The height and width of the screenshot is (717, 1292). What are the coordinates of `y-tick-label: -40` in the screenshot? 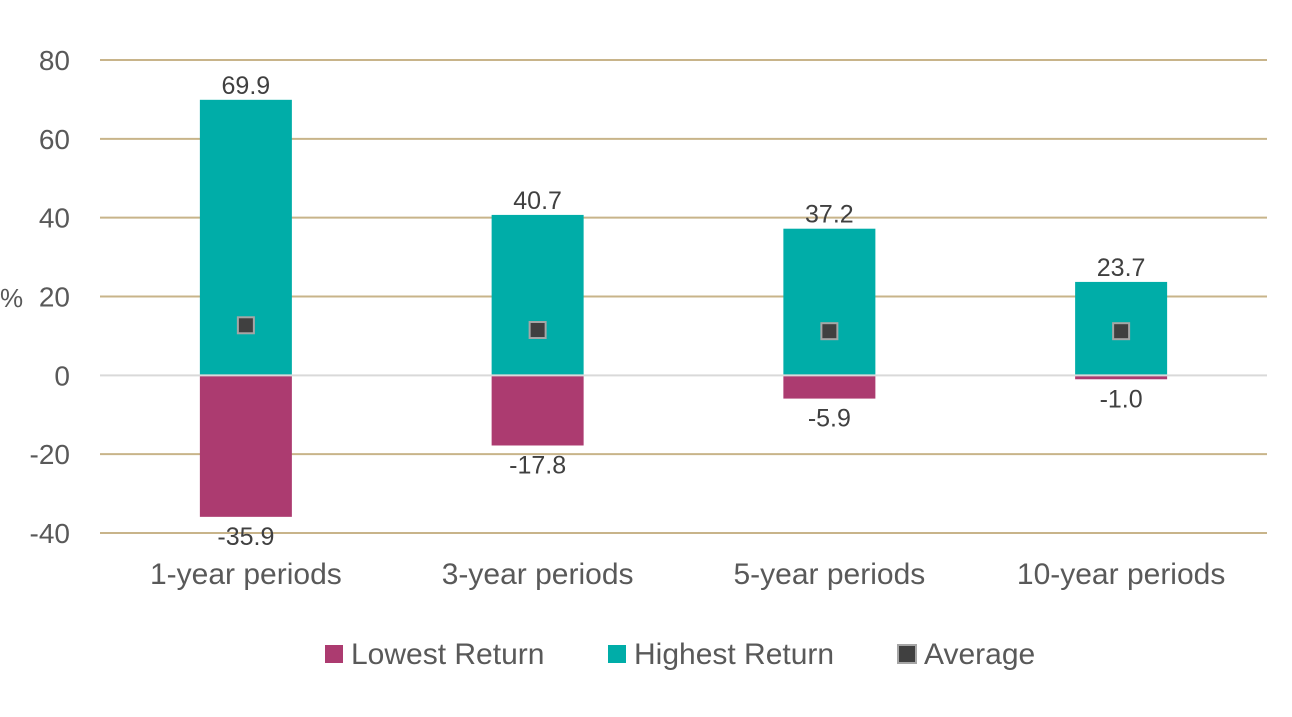 It's located at (50, 533).